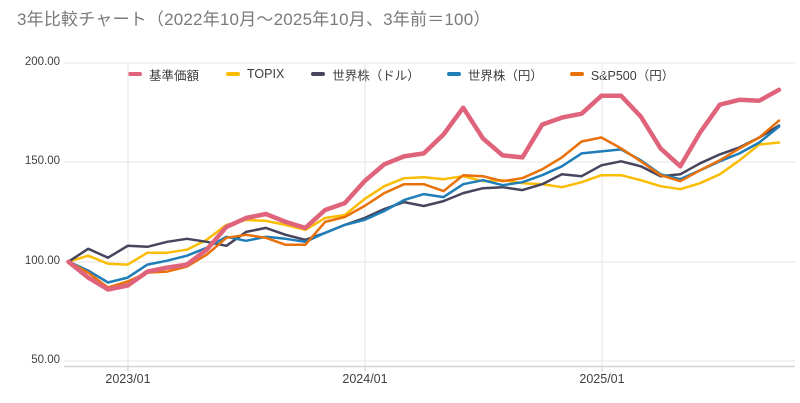 The height and width of the screenshot is (403, 800). Describe the element at coordinates (505, 75) in the screenshot. I see `legend-label: 世界株（円）` at that location.